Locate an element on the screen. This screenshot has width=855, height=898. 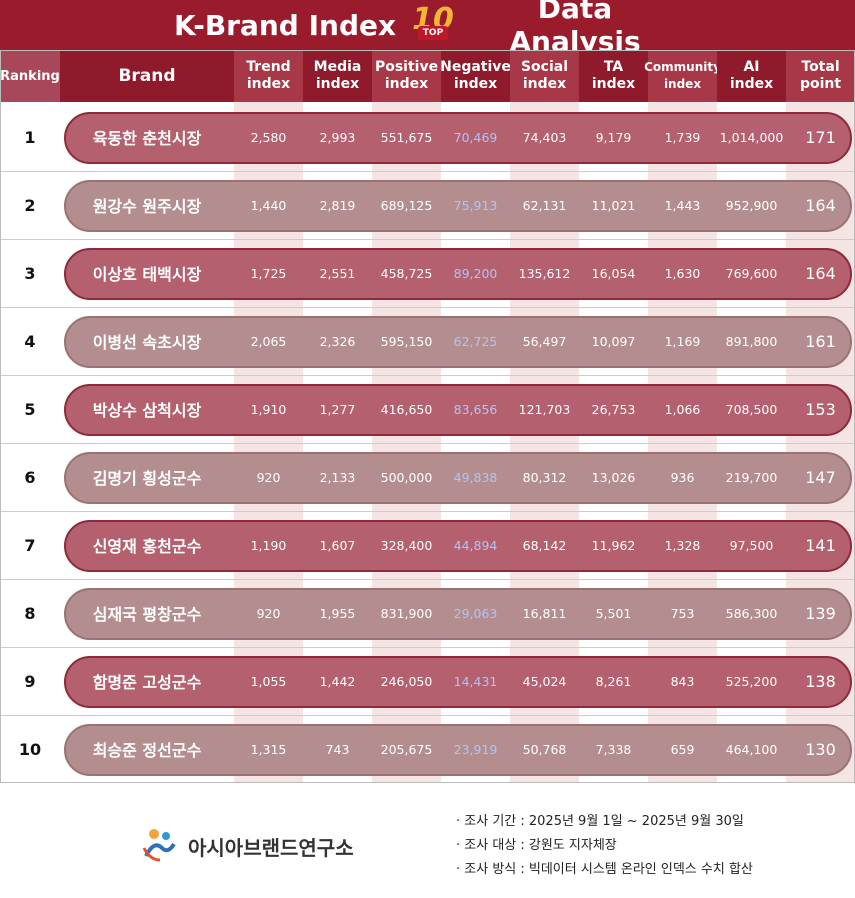
cell: 68,142 is located at coordinates (544, 545).